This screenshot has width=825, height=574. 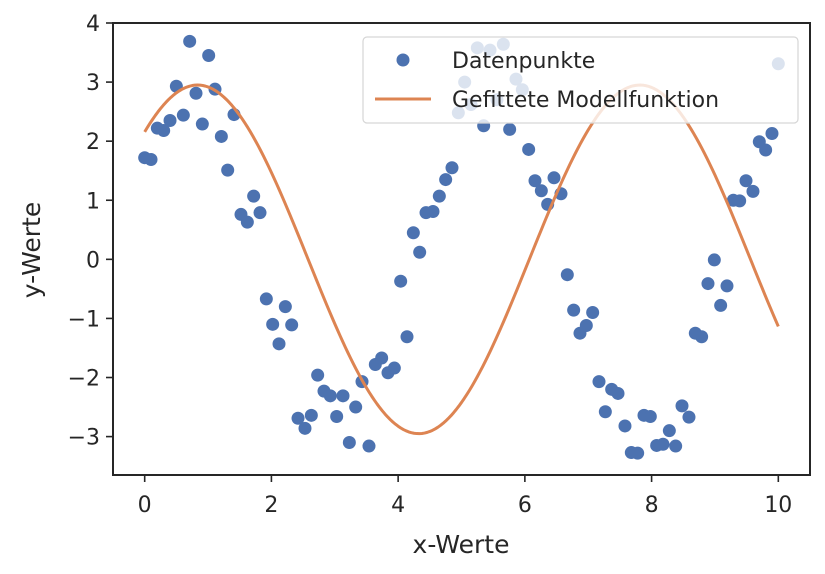 I want to click on legend-label-modellfunktion: Gefittete Modellfunktion, so click(x=585, y=100).